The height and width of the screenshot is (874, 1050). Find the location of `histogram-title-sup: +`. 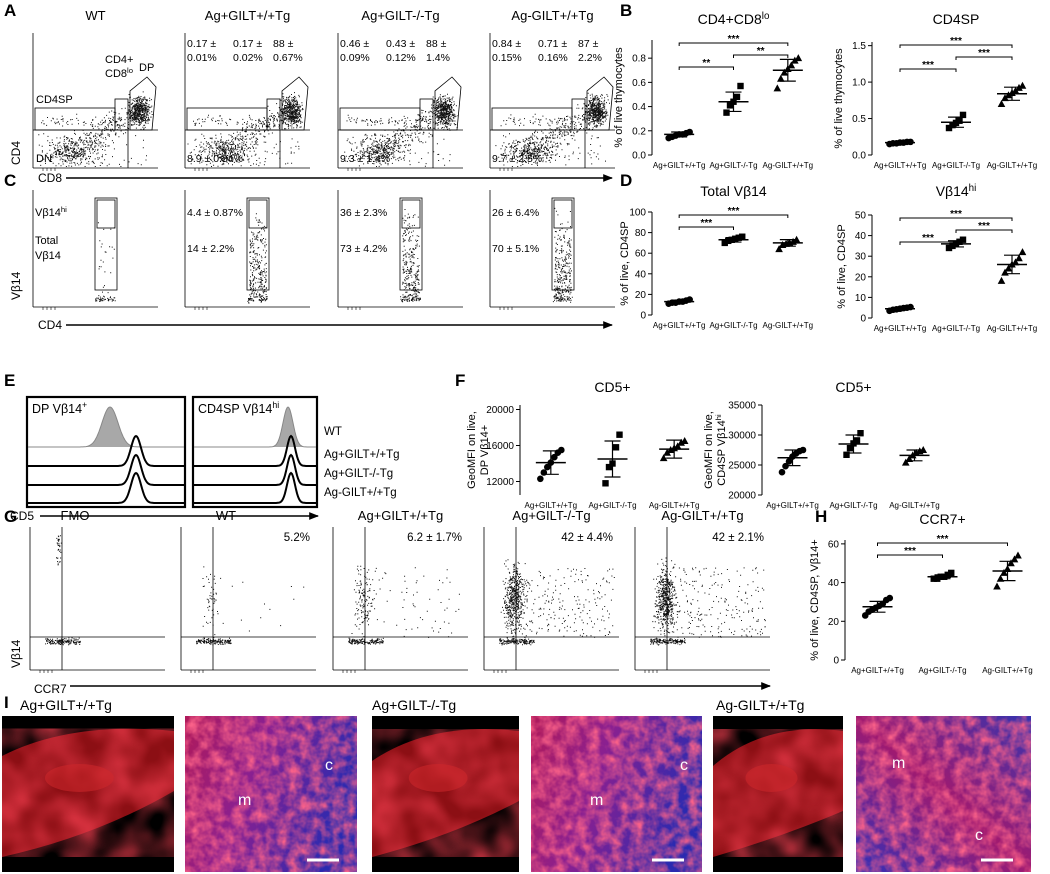

histogram-title-sup: + is located at coordinates (84, 405).